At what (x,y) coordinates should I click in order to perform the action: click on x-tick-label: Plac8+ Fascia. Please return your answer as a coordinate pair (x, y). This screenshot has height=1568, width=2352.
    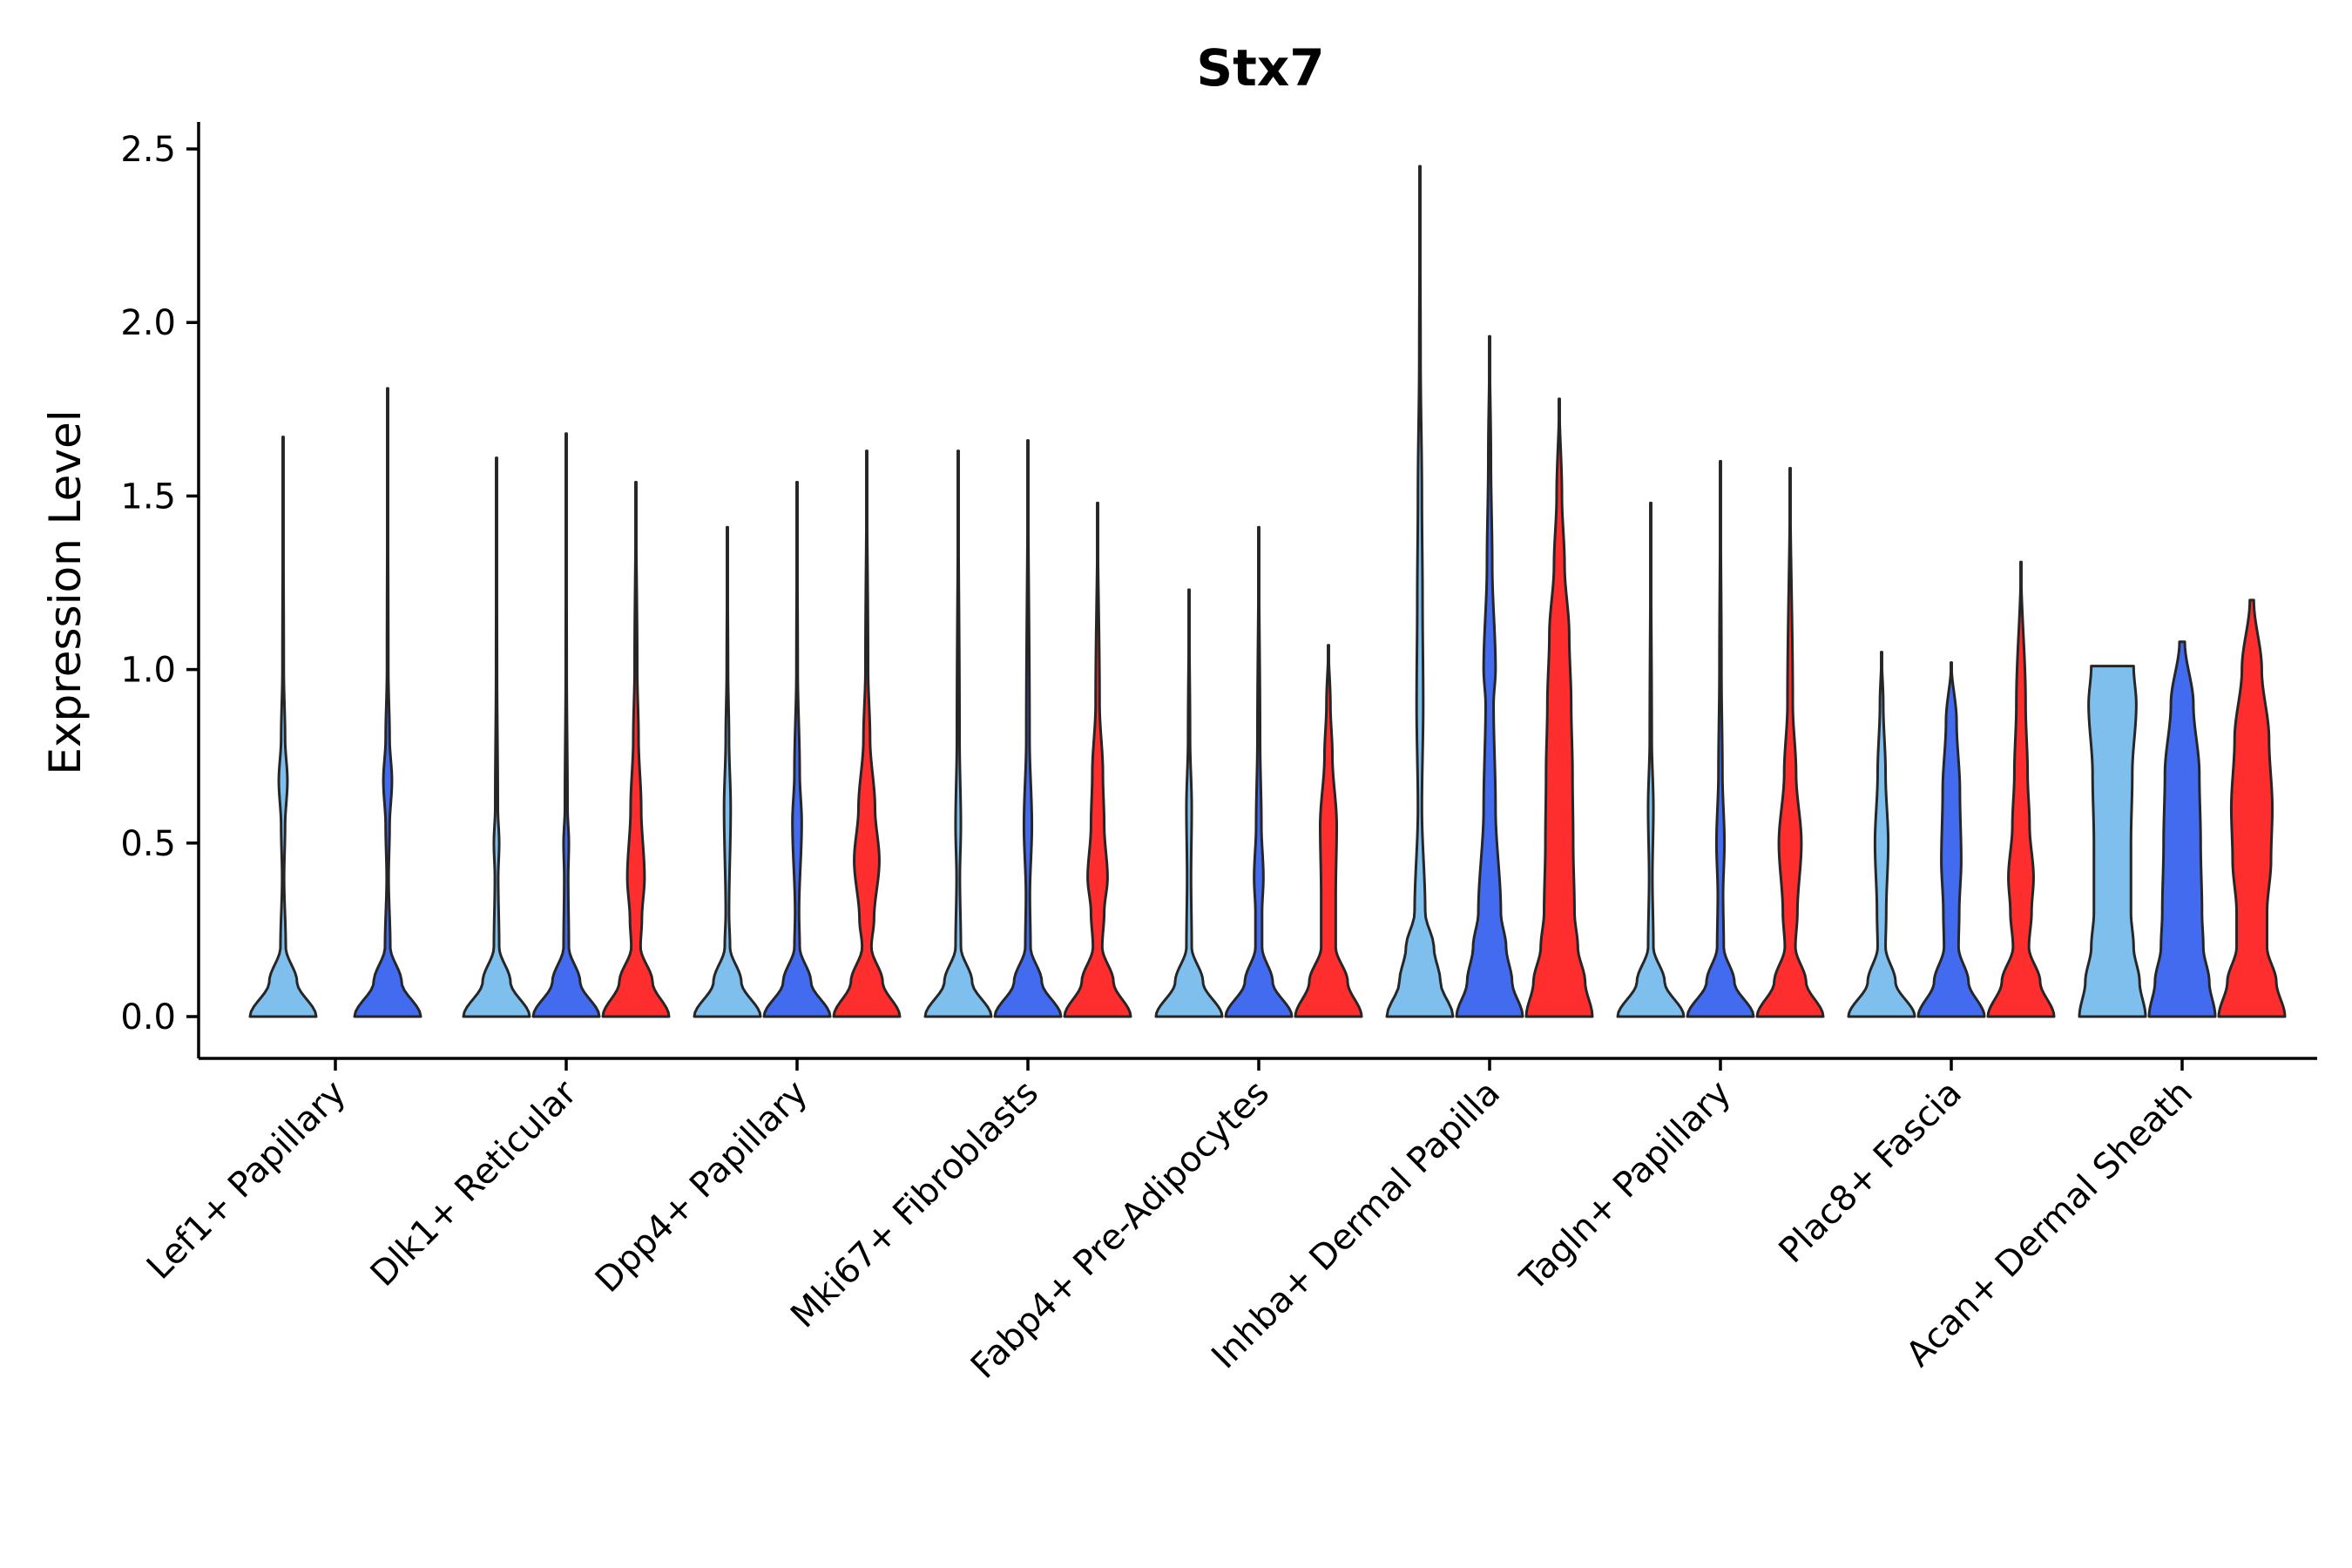
    Looking at the image, I should click on (1871, 1172).